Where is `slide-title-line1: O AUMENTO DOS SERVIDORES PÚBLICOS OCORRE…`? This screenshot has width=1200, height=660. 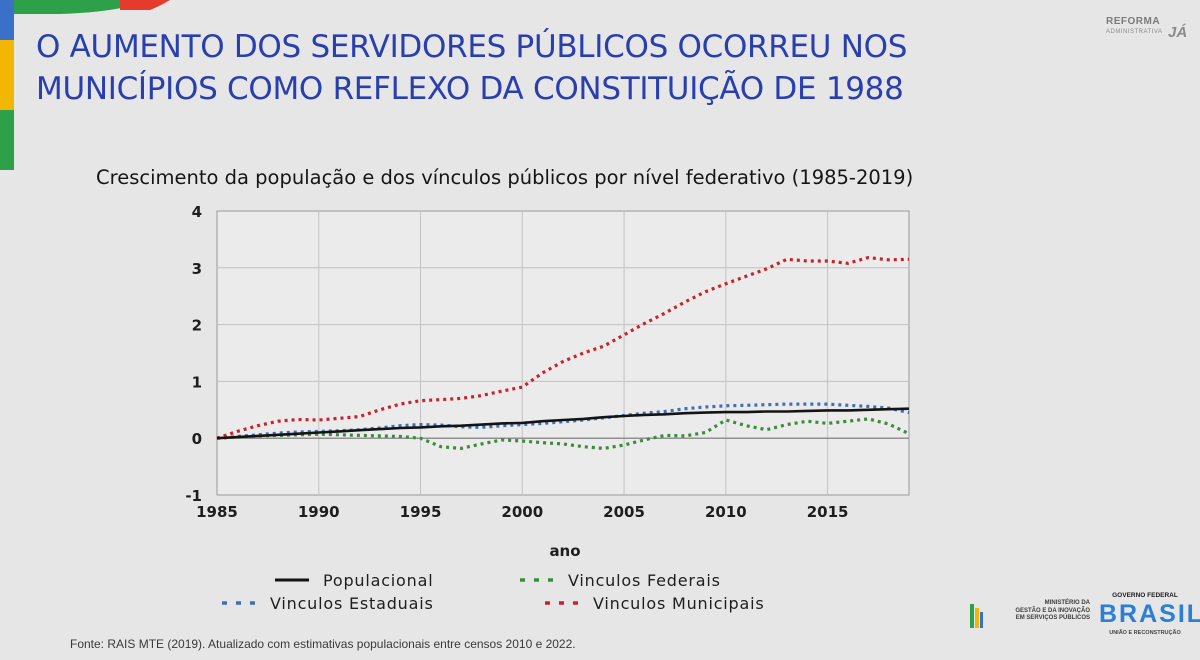
slide-title-line1: O AUMENTO DOS SERVIDORES PÚBLICOS OCORRE… is located at coordinates (472, 47).